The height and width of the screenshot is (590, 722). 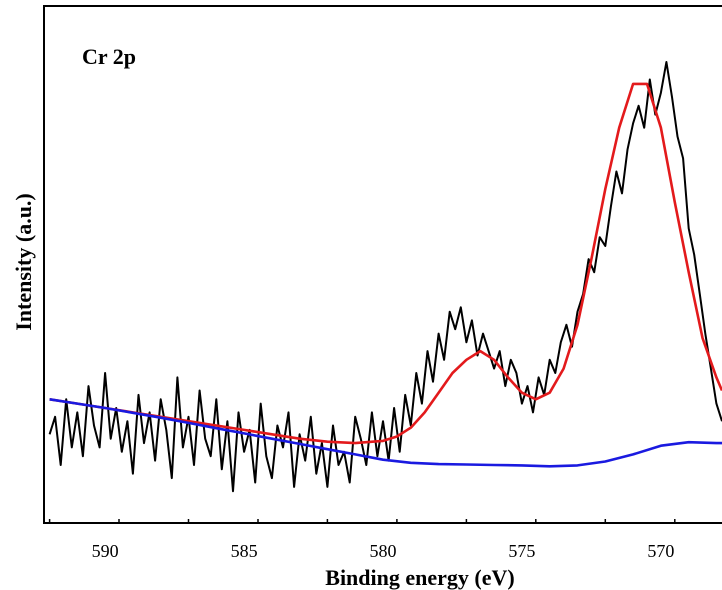 I want to click on series-line-background, so click(x=385, y=433).